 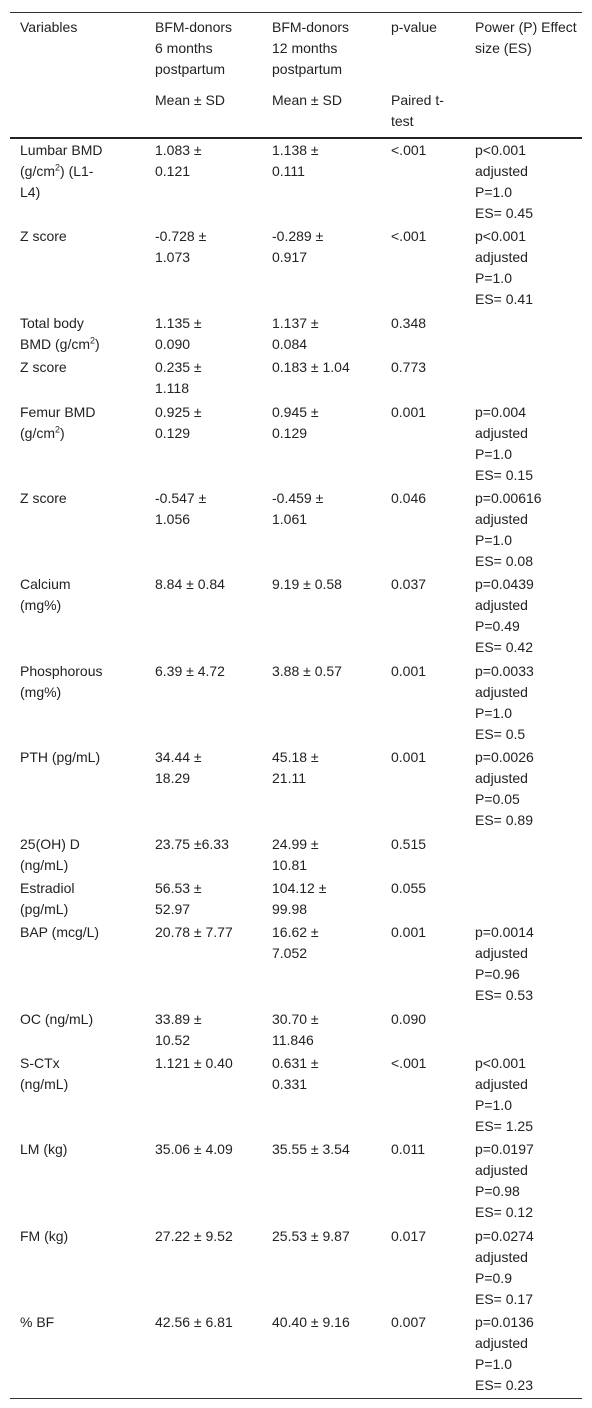 What do you see at coordinates (311, 48) in the screenshot?
I see `cell-text: BFM-donors 12 months postpartum` at bounding box center [311, 48].